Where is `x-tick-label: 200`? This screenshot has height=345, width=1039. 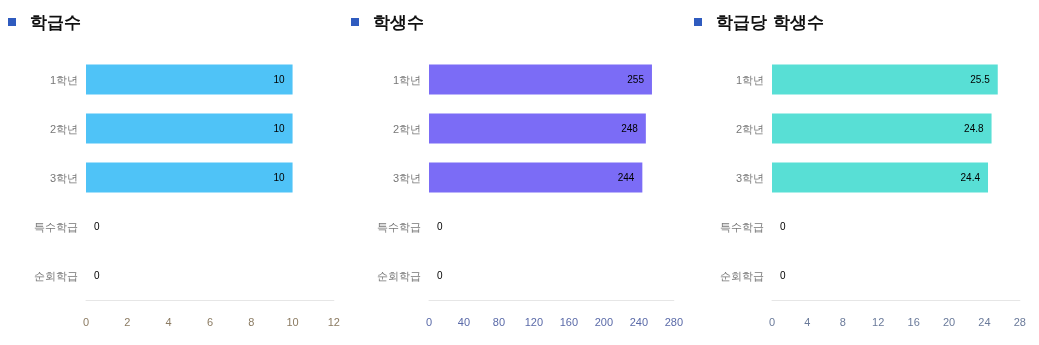
x-tick-label: 200 is located at coordinates (604, 321).